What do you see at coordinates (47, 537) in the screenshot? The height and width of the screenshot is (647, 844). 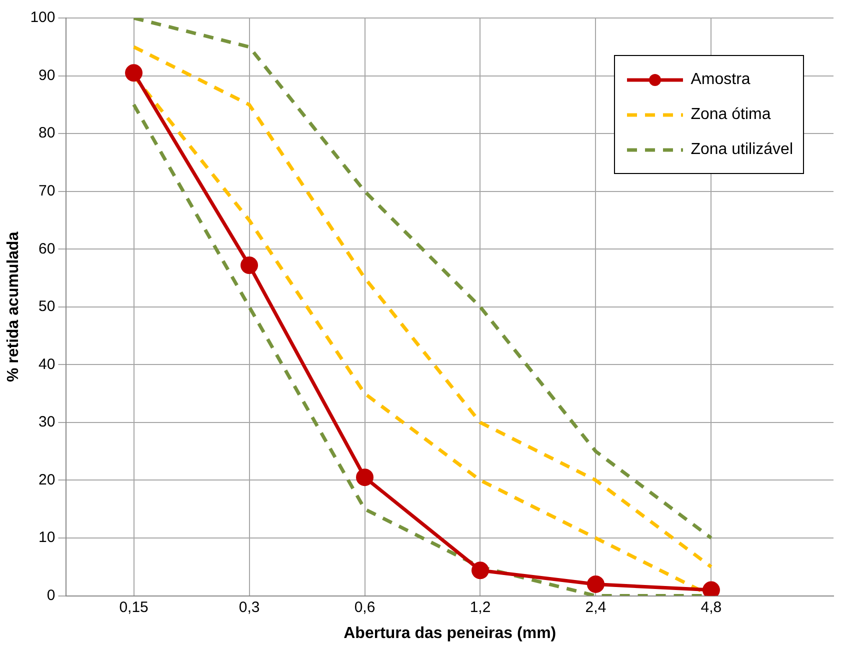 I see `y-tick-label: 10` at bounding box center [47, 537].